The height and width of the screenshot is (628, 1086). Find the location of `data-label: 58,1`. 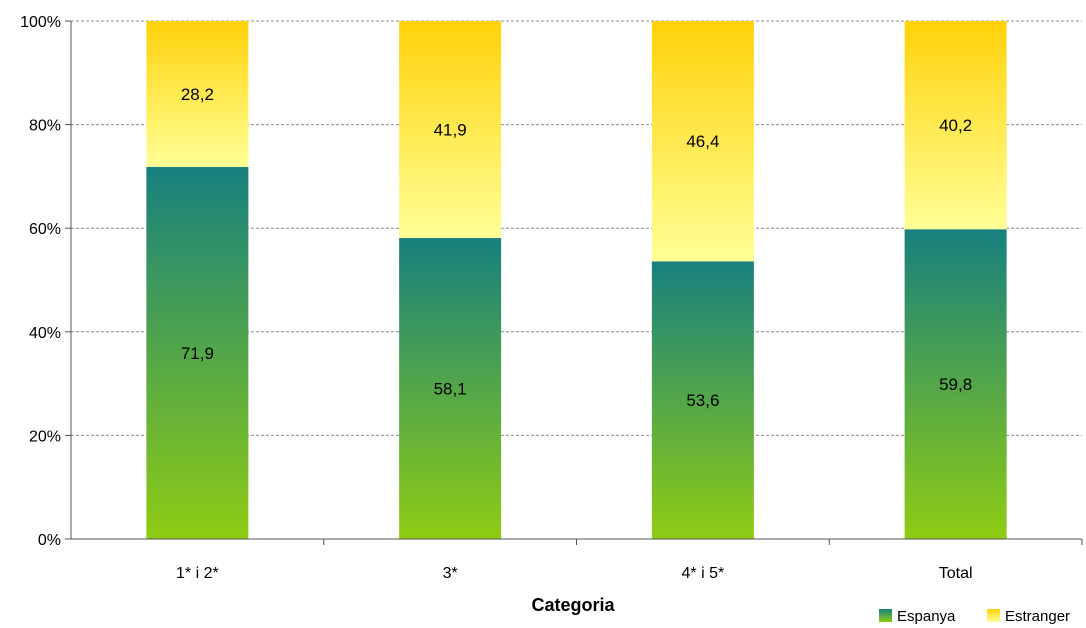

data-label: 58,1 is located at coordinates (450, 389).